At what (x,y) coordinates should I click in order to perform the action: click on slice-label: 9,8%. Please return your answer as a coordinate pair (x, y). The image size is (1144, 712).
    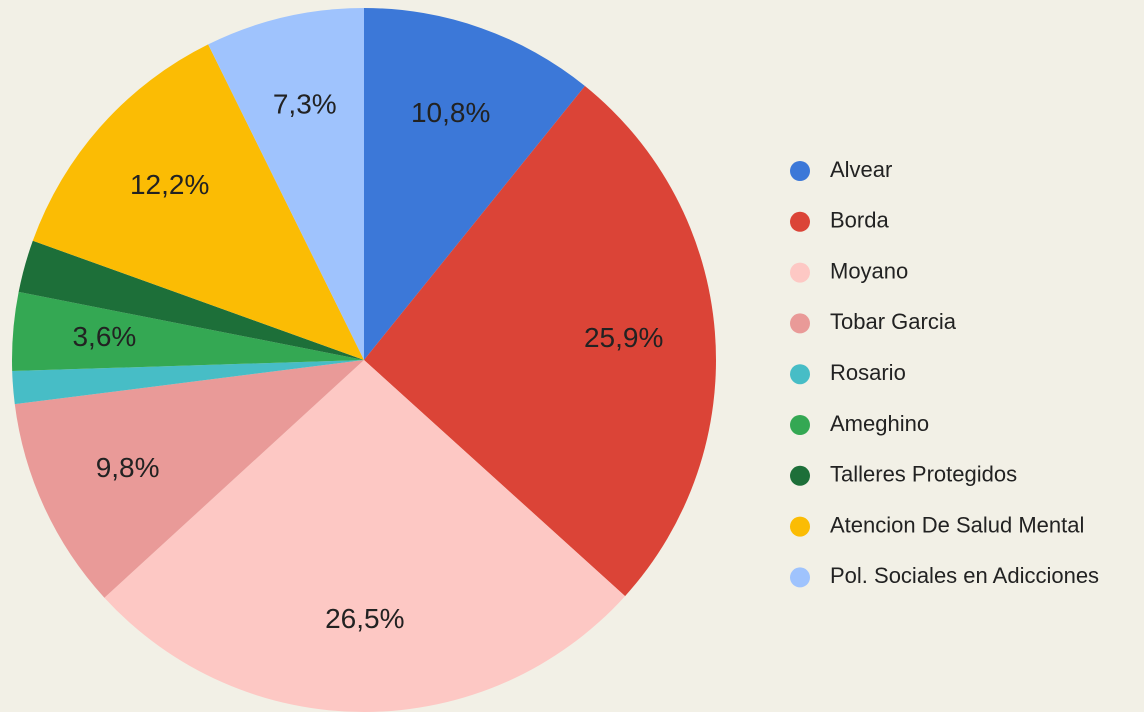
    Looking at the image, I should click on (128, 467).